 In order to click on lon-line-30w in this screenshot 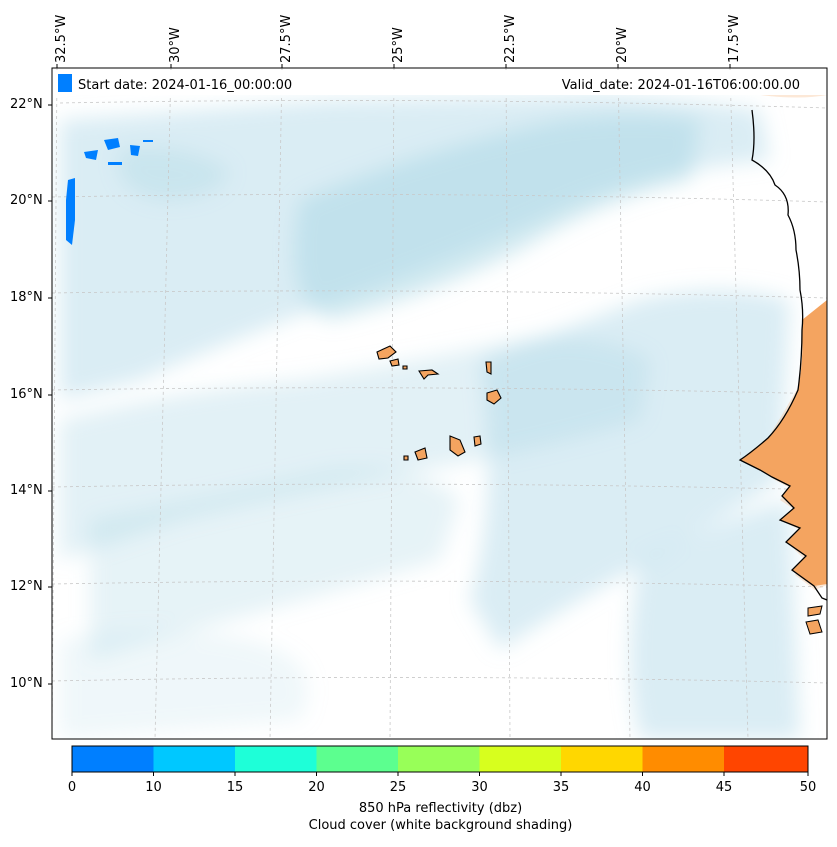, I will do `click(163, 403)`.